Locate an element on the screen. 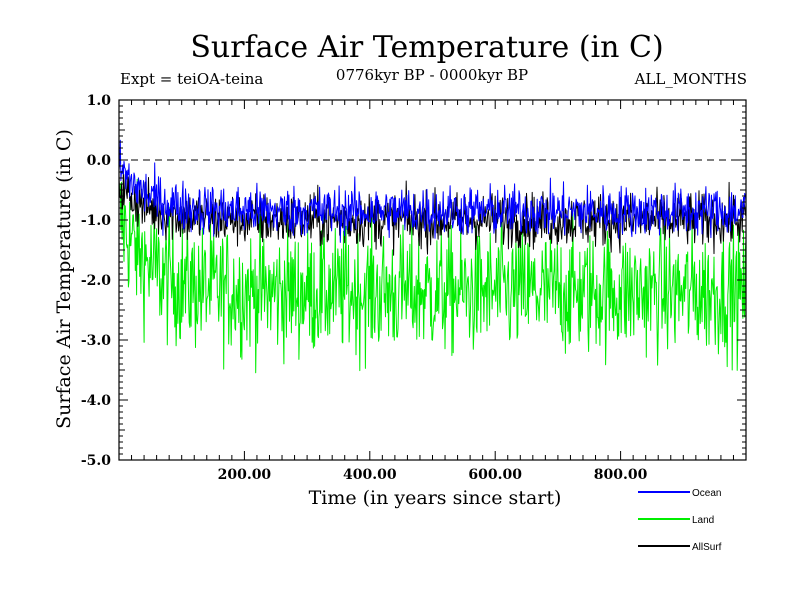 Image resolution: width=800 pixels, height=600 pixels. y-tick-label: -1.0 is located at coordinates (96, 221).